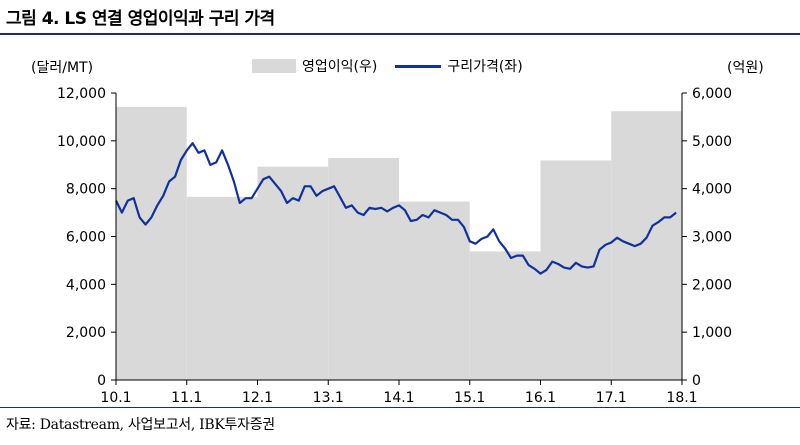 The width and height of the screenshot is (800, 445). What do you see at coordinates (434, 290) in the screenshot?
I see `bar-2014` at bounding box center [434, 290].